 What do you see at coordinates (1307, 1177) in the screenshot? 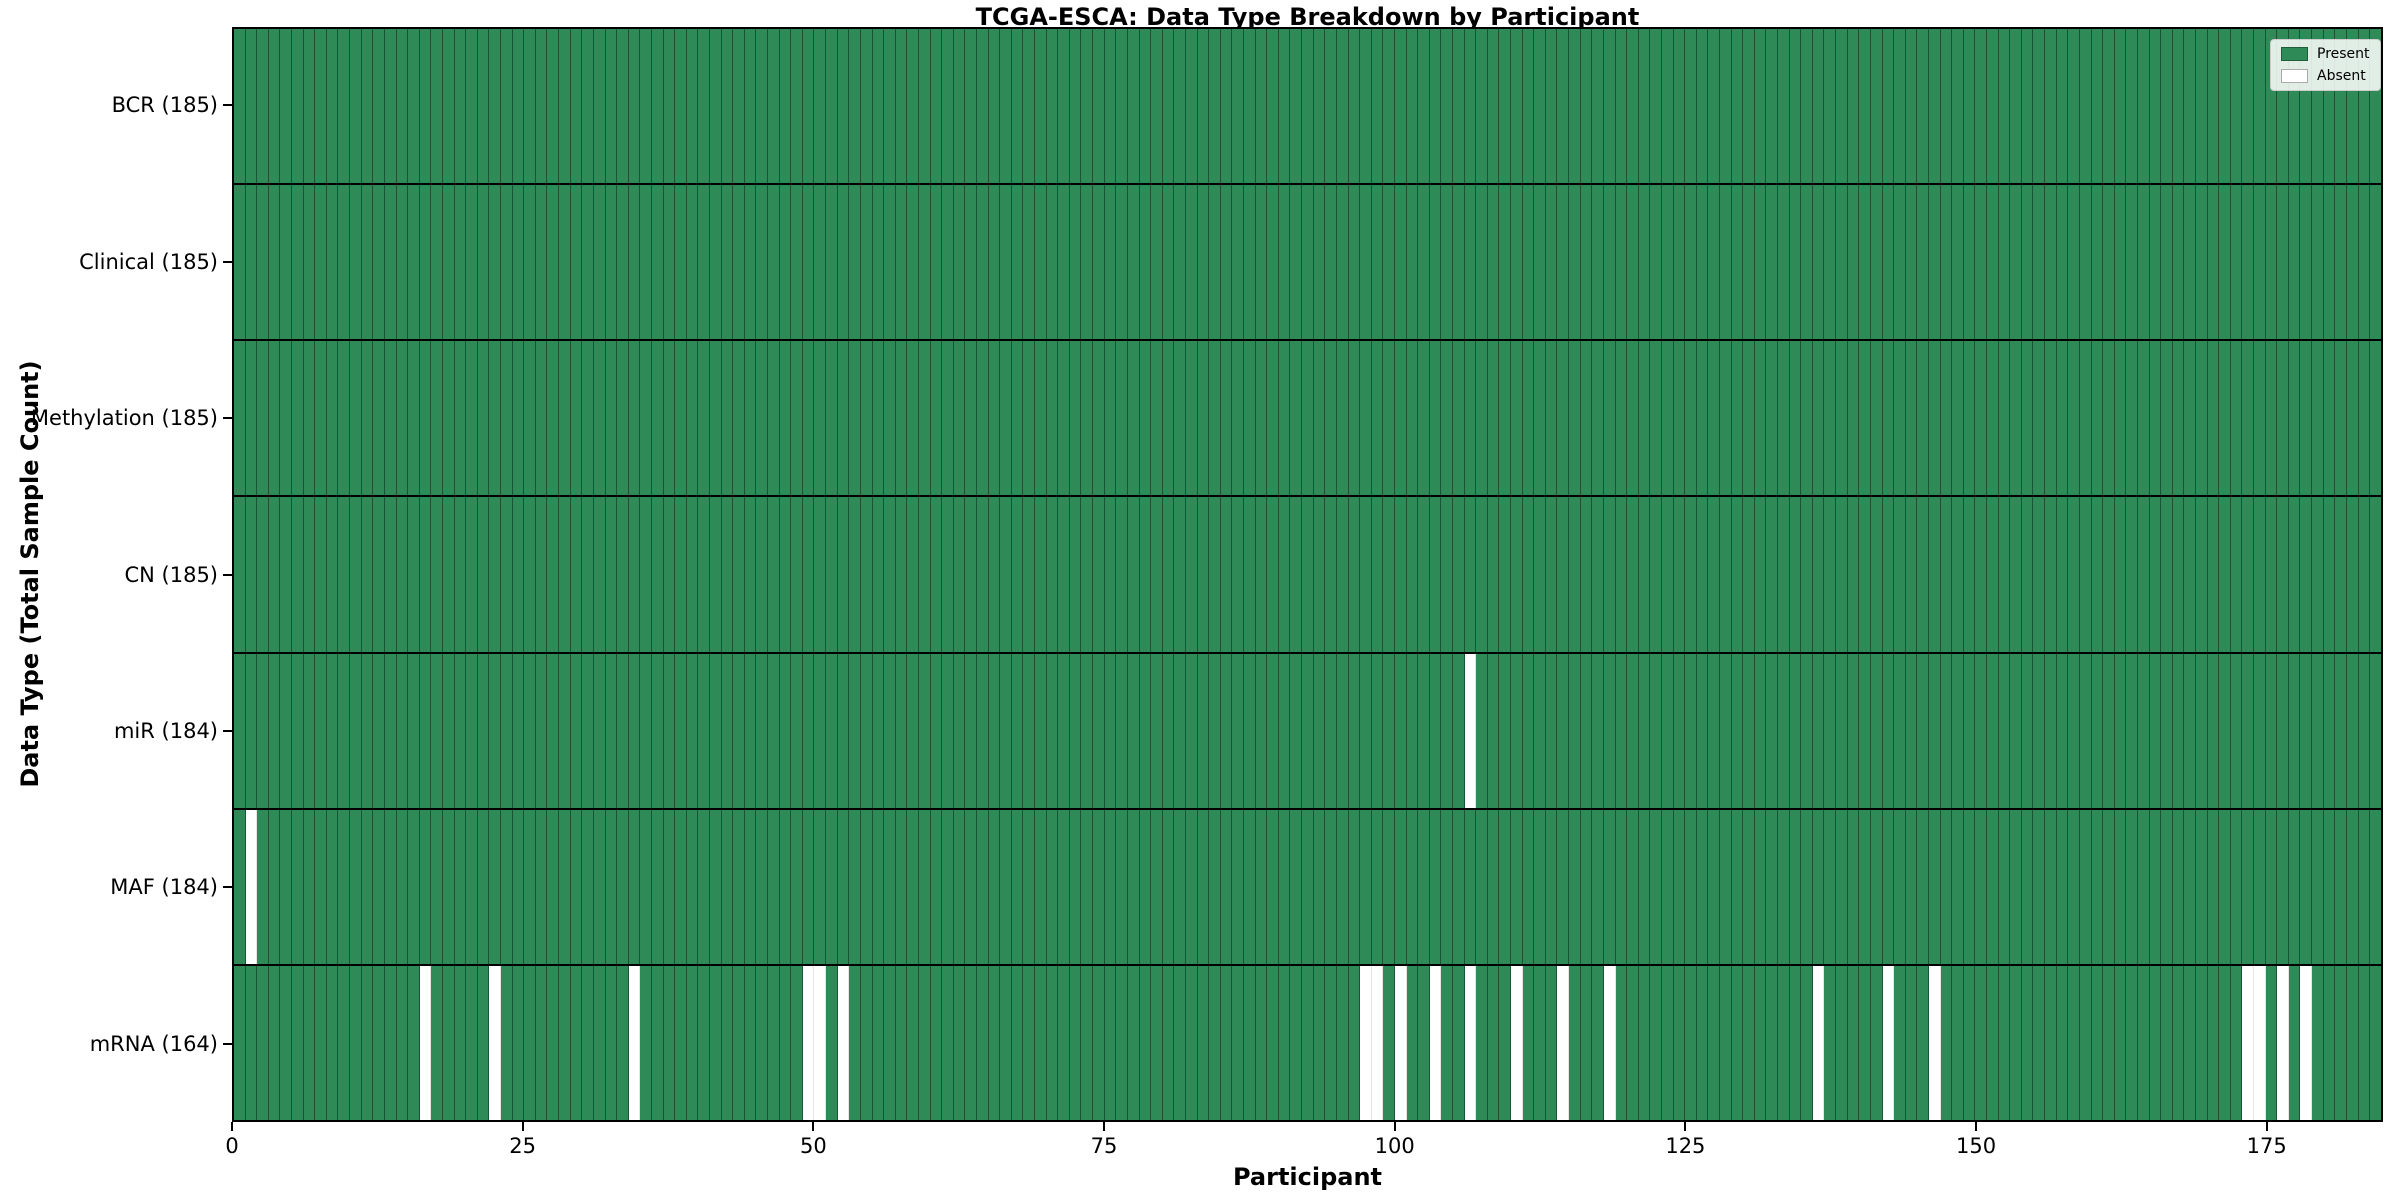
I see `x-axis-label: Participant` at bounding box center [1307, 1177].